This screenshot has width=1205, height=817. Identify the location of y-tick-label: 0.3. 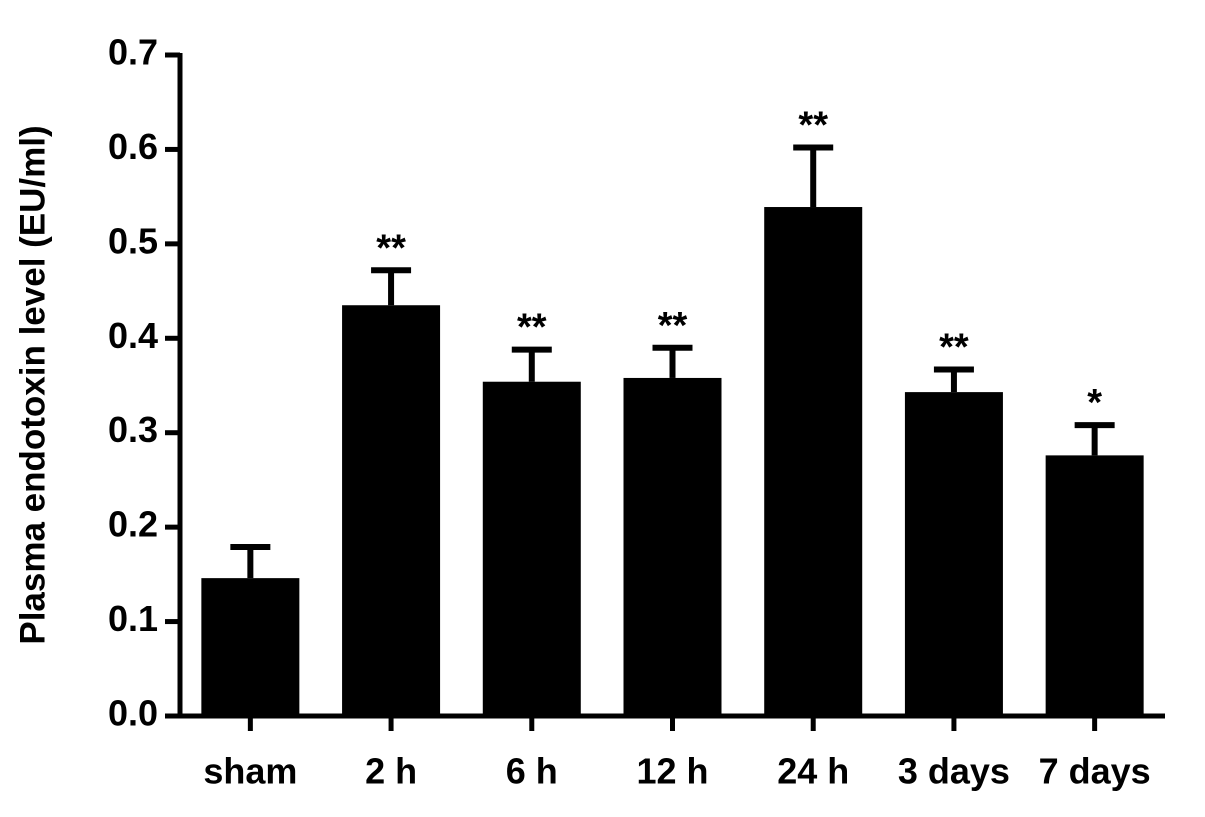
(133, 429).